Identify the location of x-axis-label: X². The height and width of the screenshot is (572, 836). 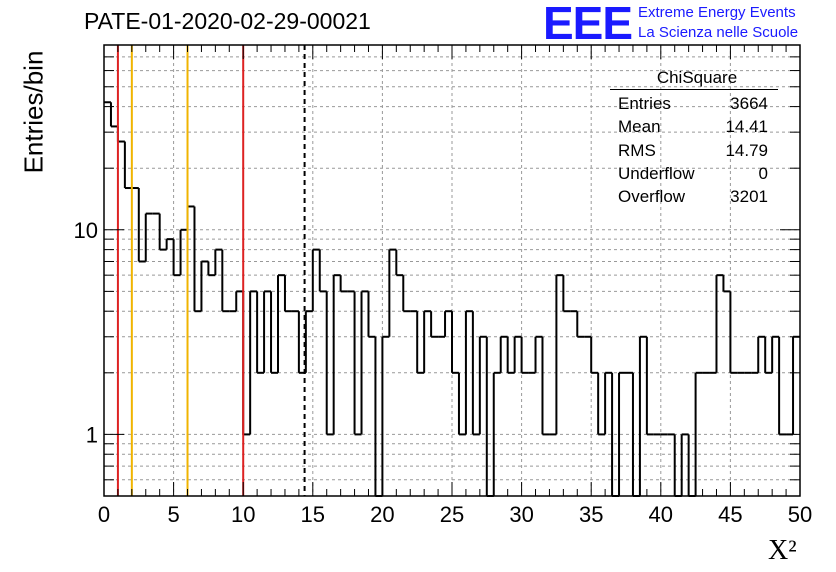
(782, 550).